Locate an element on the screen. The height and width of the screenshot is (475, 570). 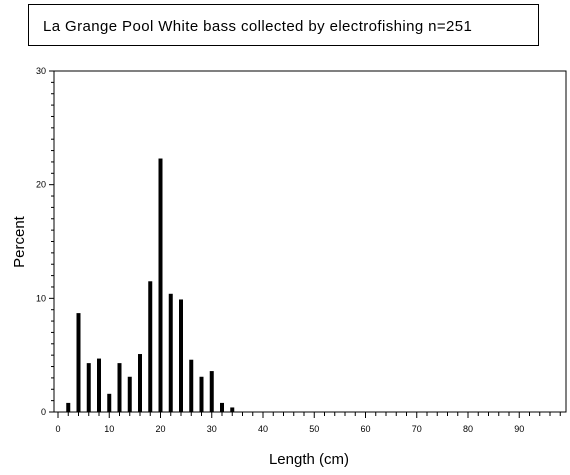
x-tick-label: 30 is located at coordinates (212, 429).